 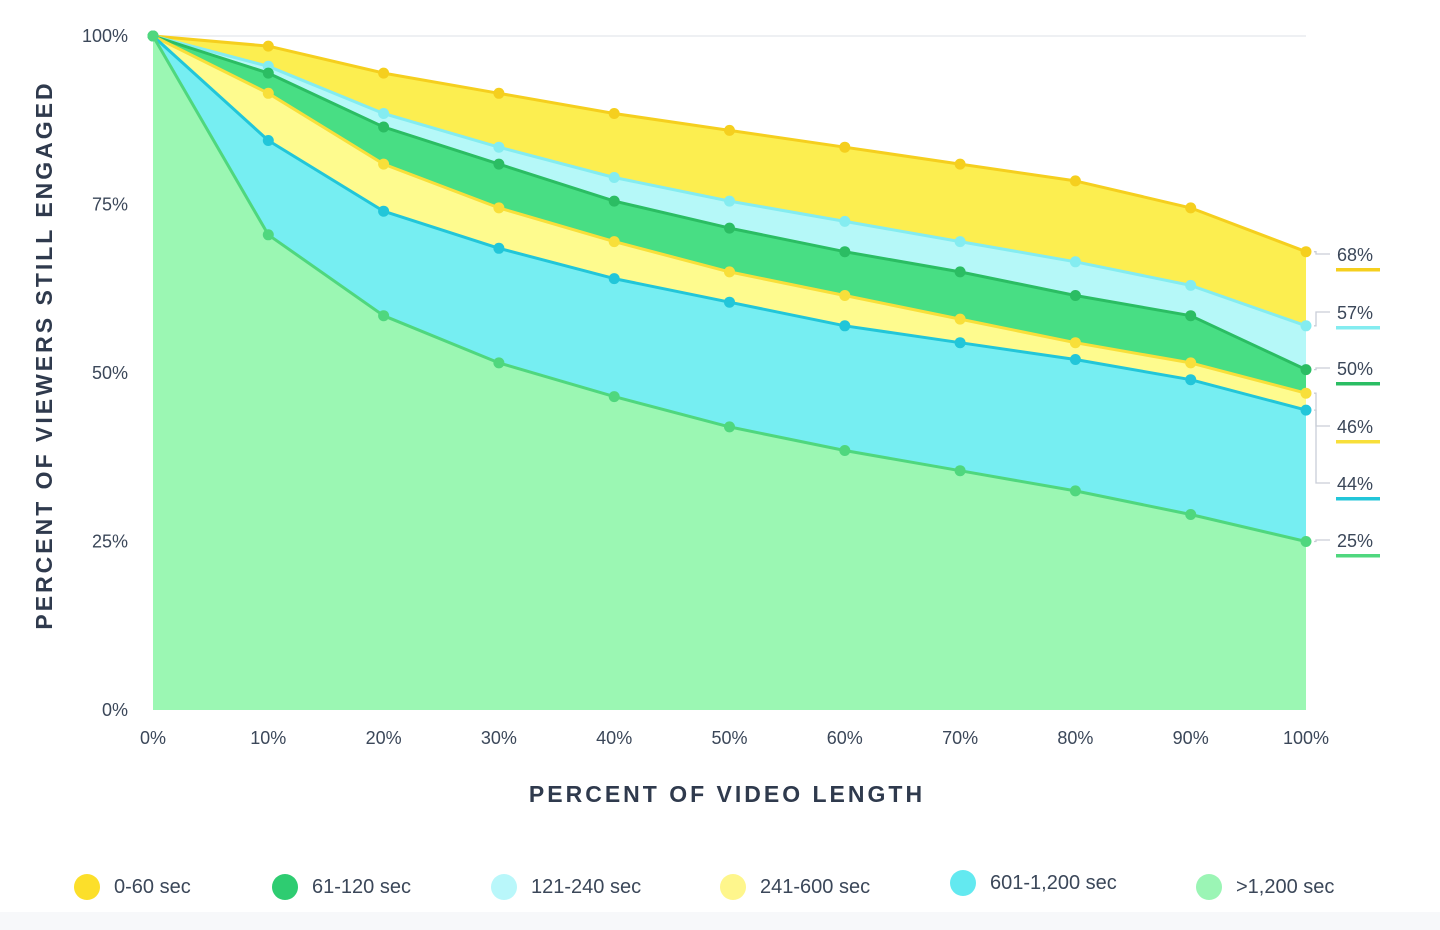 I want to click on x-tick-label: 10%, so click(x=268, y=738).